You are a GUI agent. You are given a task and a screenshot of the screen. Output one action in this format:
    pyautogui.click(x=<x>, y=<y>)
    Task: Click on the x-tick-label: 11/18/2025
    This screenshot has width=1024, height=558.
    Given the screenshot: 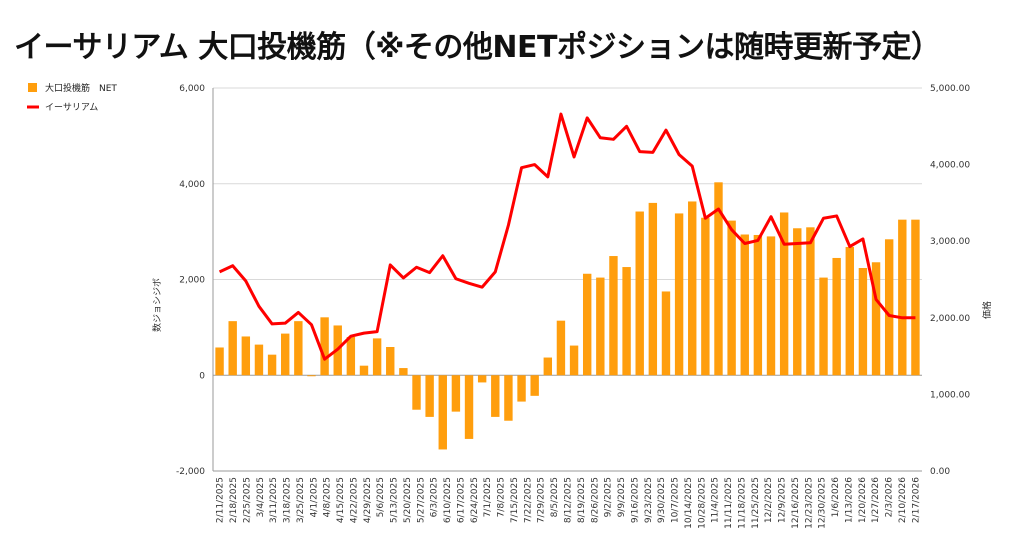 What is the action you would take?
    pyautogui.click(x=742, y=503)
    